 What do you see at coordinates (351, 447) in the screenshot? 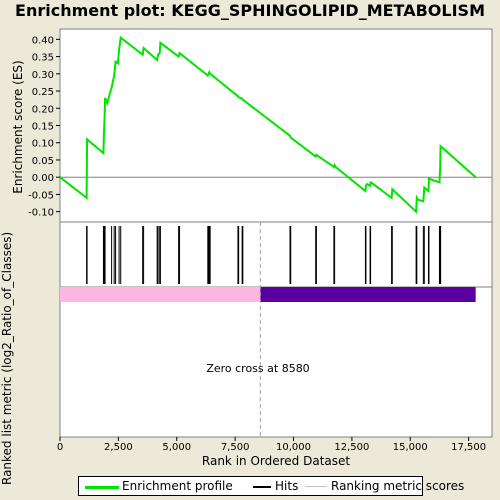
I see `x-tick-label: 12,500` at bounding box center [351, 447].